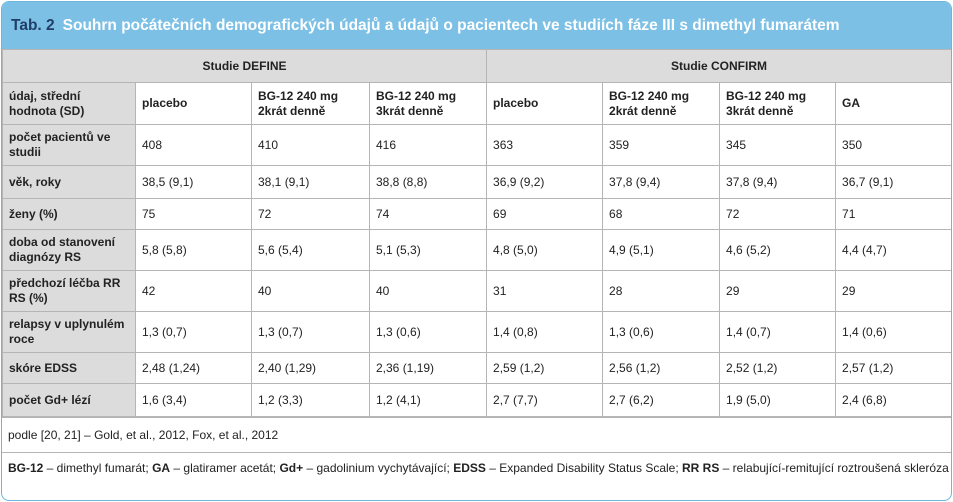 Image resolution: width=953 pixels, height=502 pixels. What do you see at coordinates (778, 332) in the screenshot?
I see `table-cell: 1,4 (0,7)` at bounding box center [778, 332].